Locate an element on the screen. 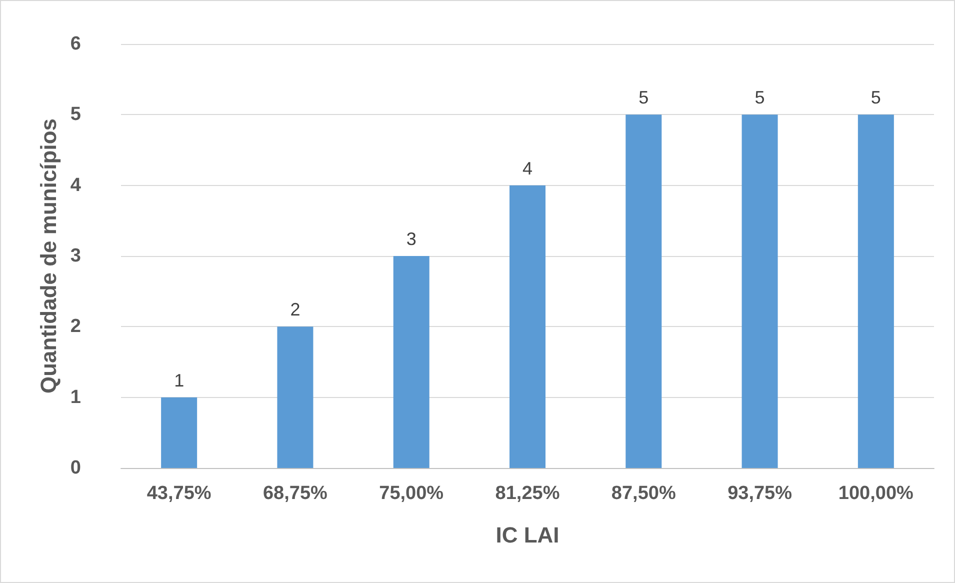 The height and width of the screenshot is (583, 955). y-tick-label: 1 is located at coordinates (76, 397).